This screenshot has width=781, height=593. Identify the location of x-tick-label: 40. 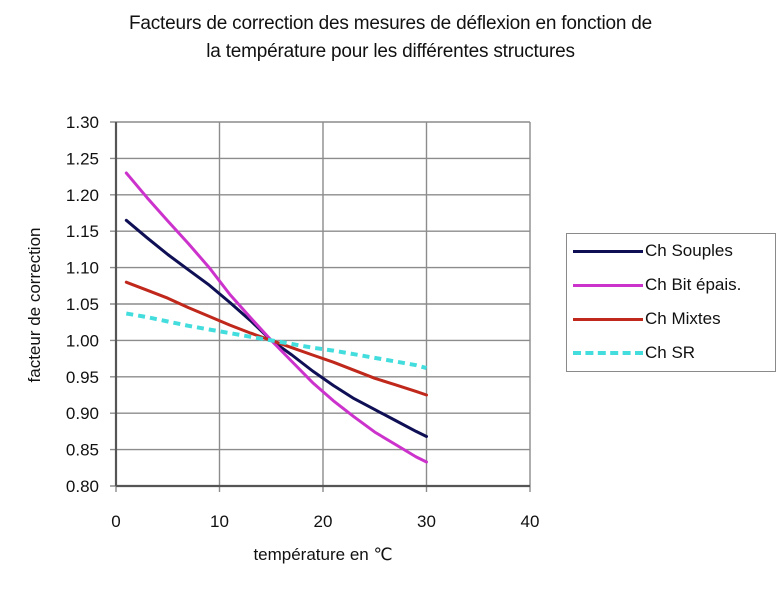
(530, 521).